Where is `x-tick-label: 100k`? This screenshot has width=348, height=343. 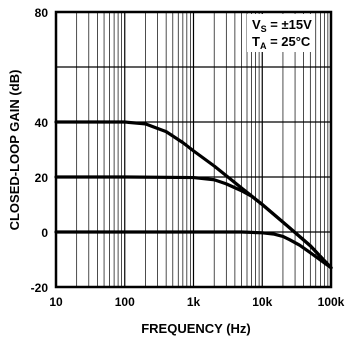
x-tick-label: 100k is located at coordinates (331, 302).